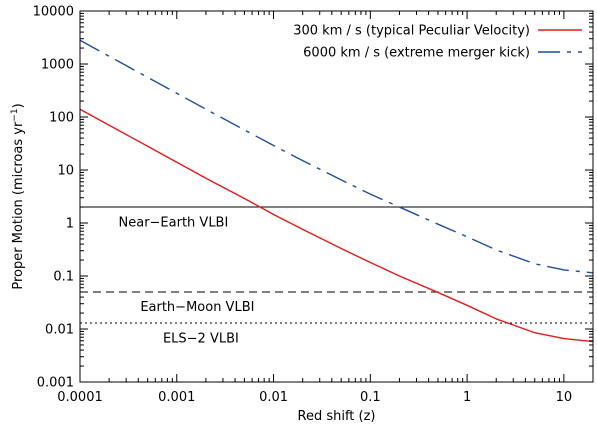 This screenshot has height=432, width=597. Describe the element at coordinates (411, 31) in the screenshot. I see `legend-label-typical-velocity: 300 km / s (typical Peculiar Velocity)` at that location.